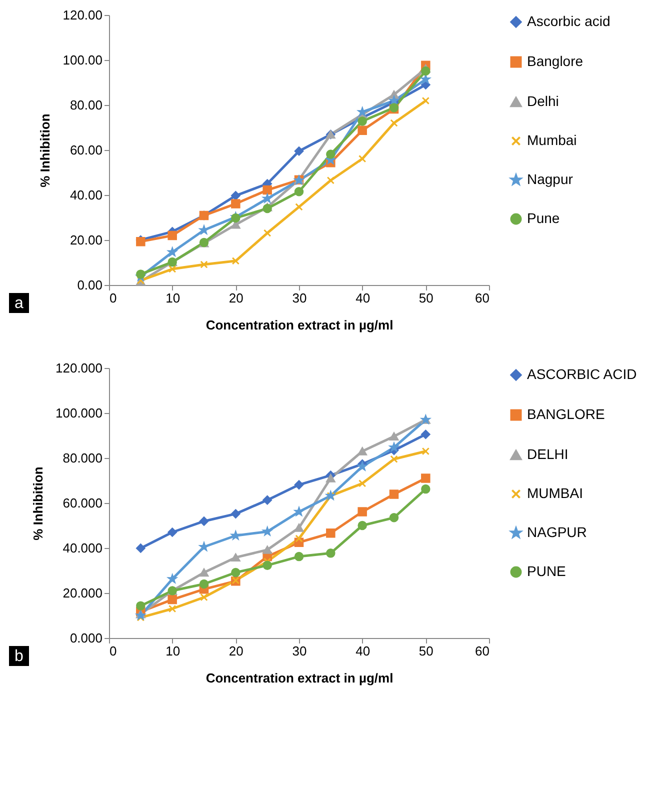 The height and width of the screenshot is (788, 649). I want to click on y-tick-label: 40.00, so click(86, 195).